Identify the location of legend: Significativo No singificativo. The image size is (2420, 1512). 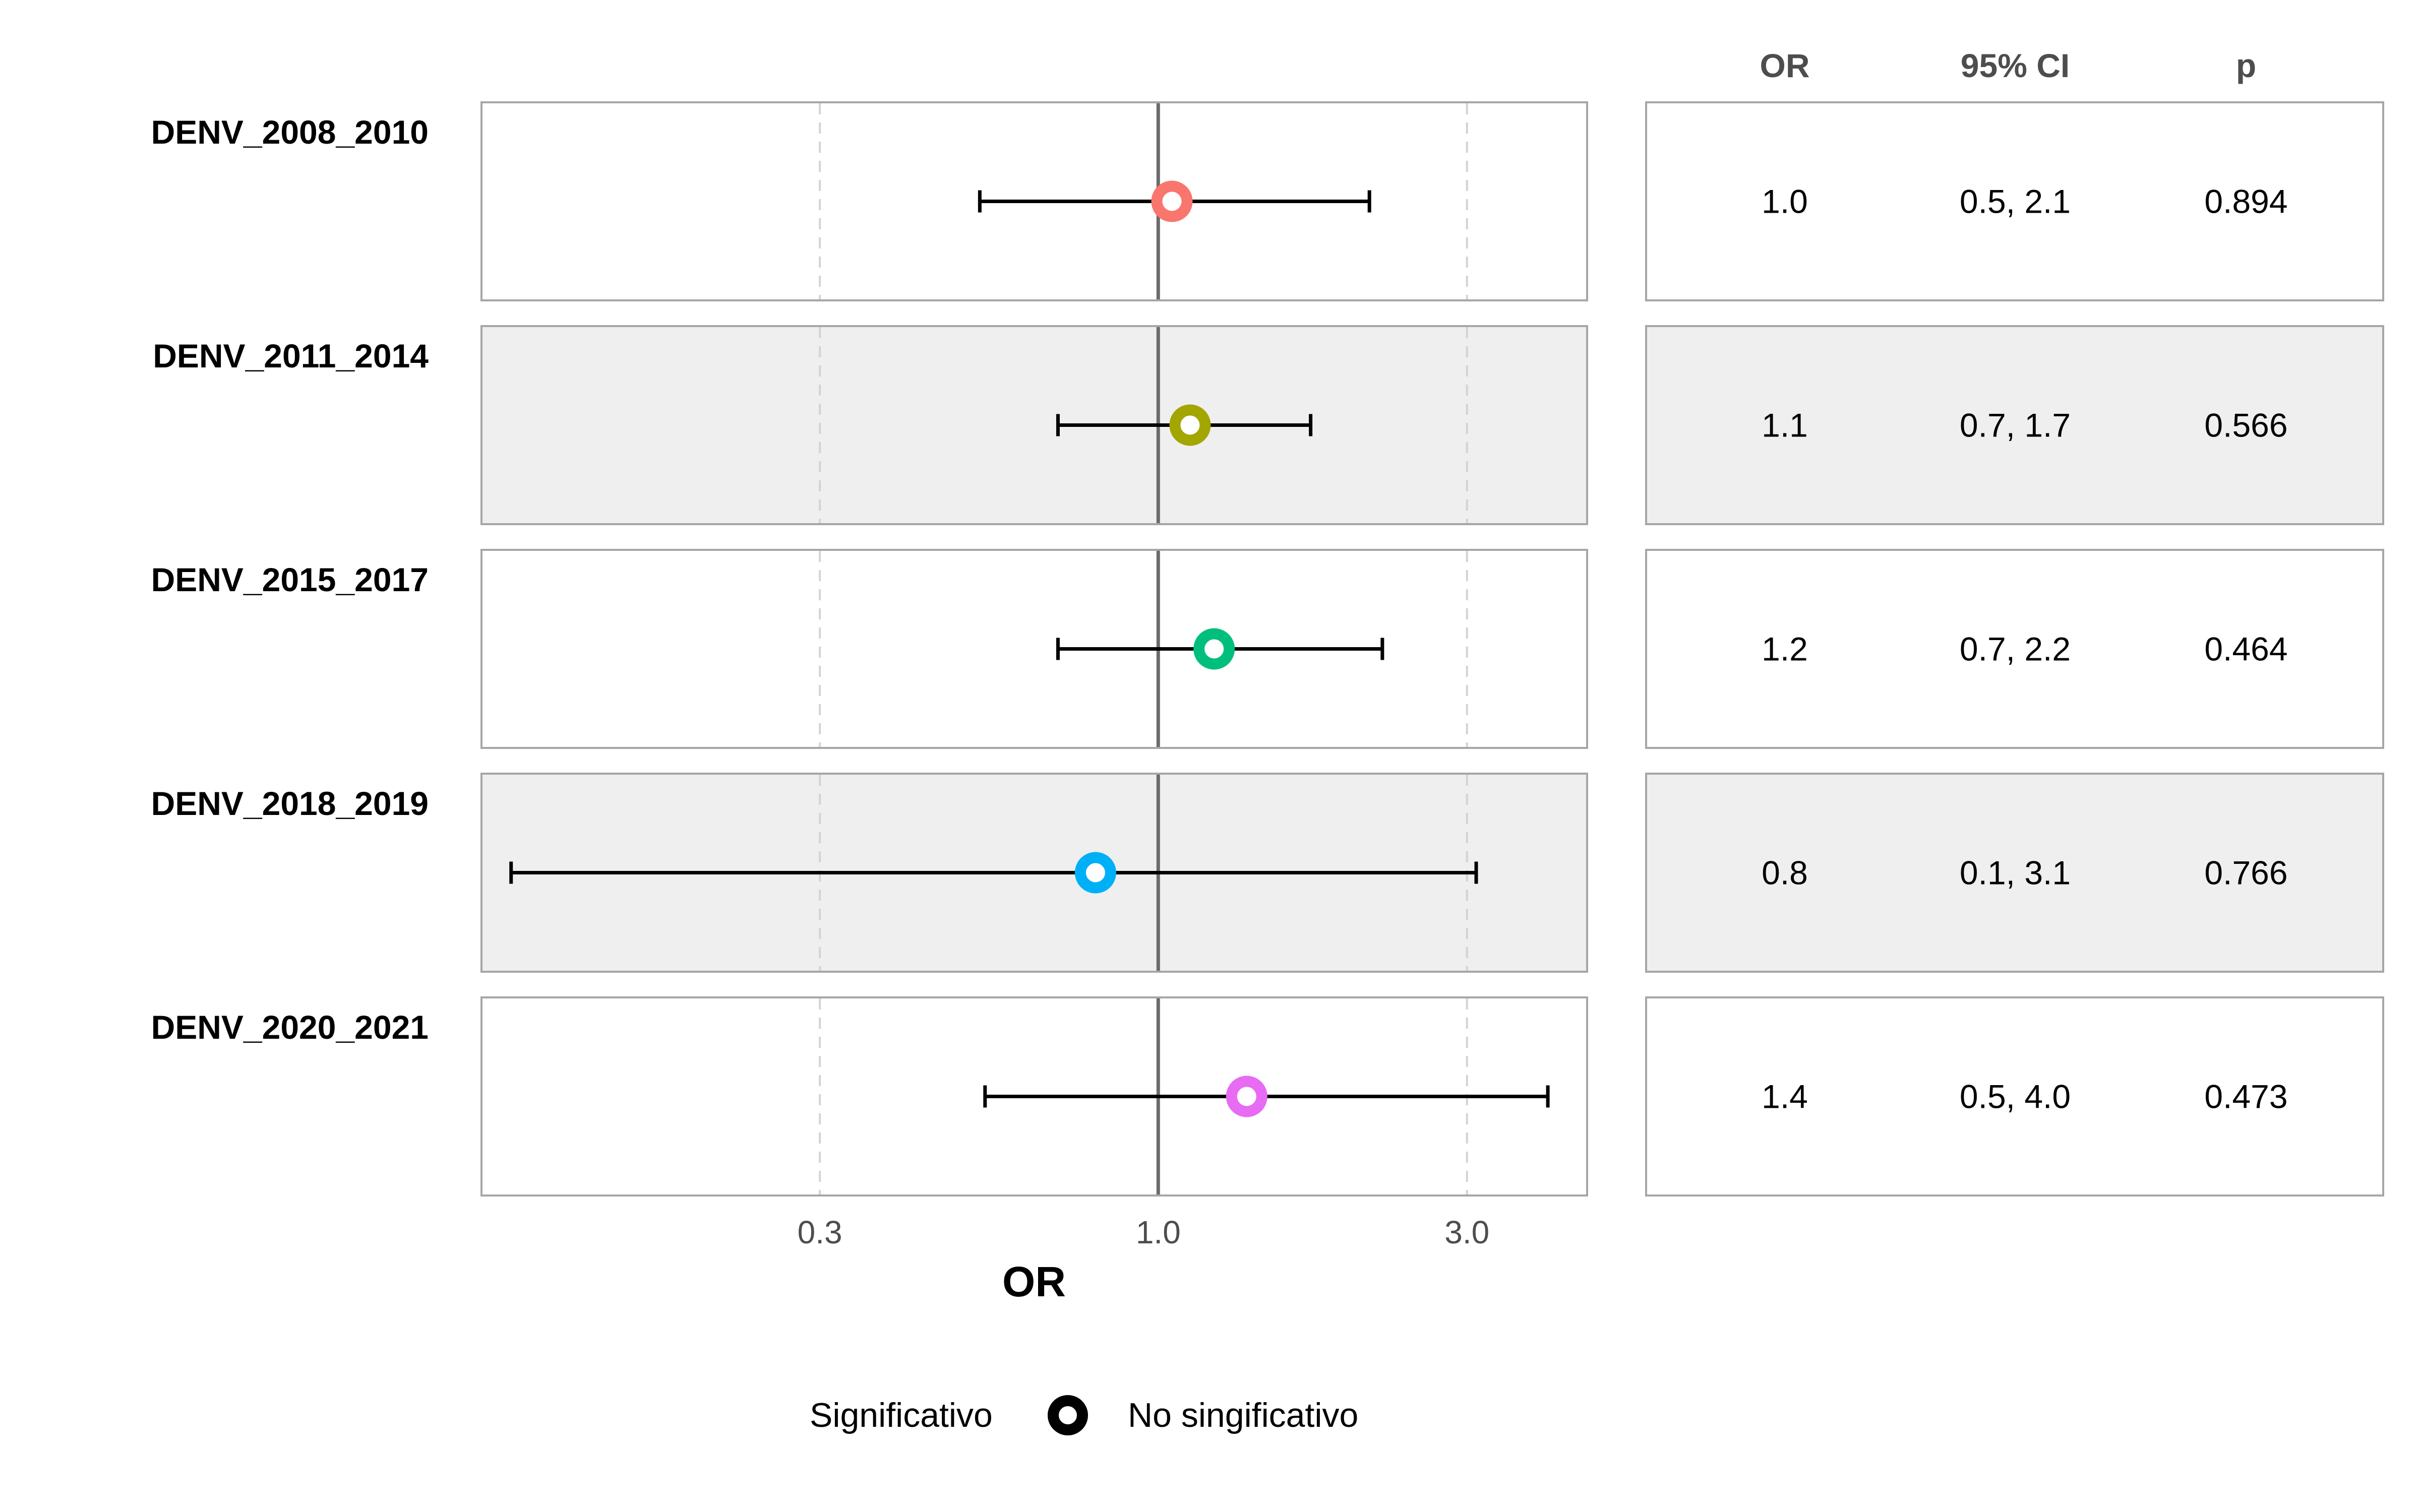
(1084, 1415).